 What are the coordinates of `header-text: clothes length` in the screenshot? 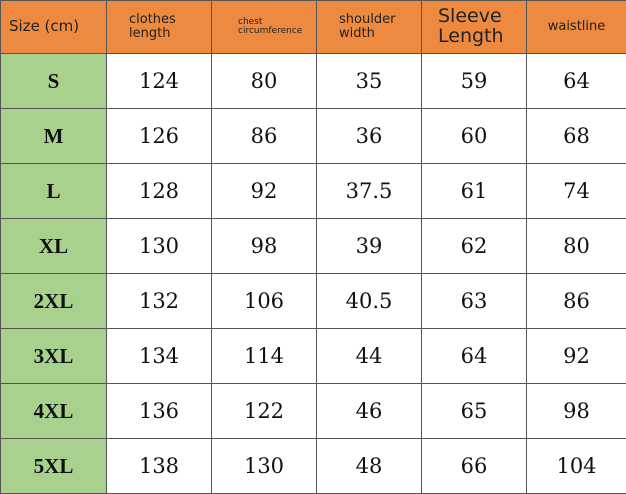 It's located at (152, 26).